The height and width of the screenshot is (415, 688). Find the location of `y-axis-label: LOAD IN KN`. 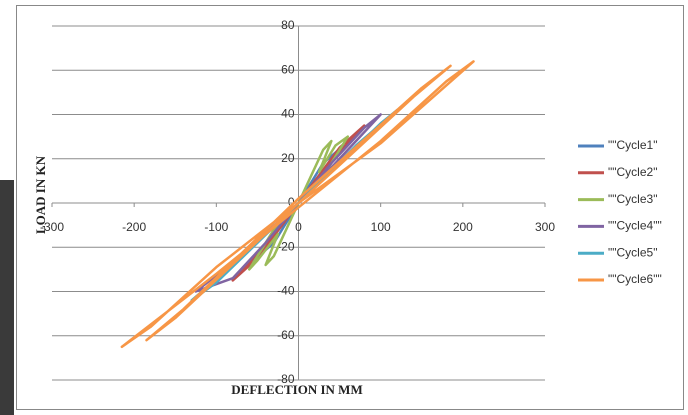

y-axis-label: LOAD IN KN is located at coordinates (40, 194).